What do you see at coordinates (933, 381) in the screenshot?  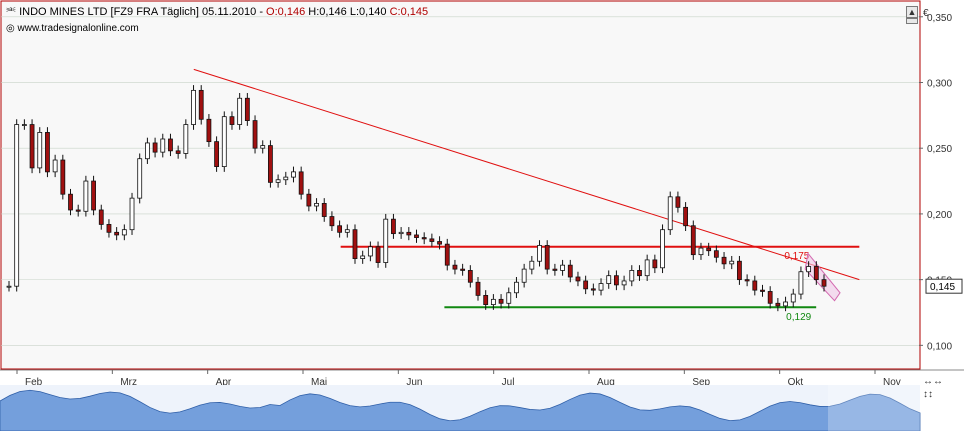 I see `x-scroll-arrows: ↔↔` at bounding box center [933, 381].